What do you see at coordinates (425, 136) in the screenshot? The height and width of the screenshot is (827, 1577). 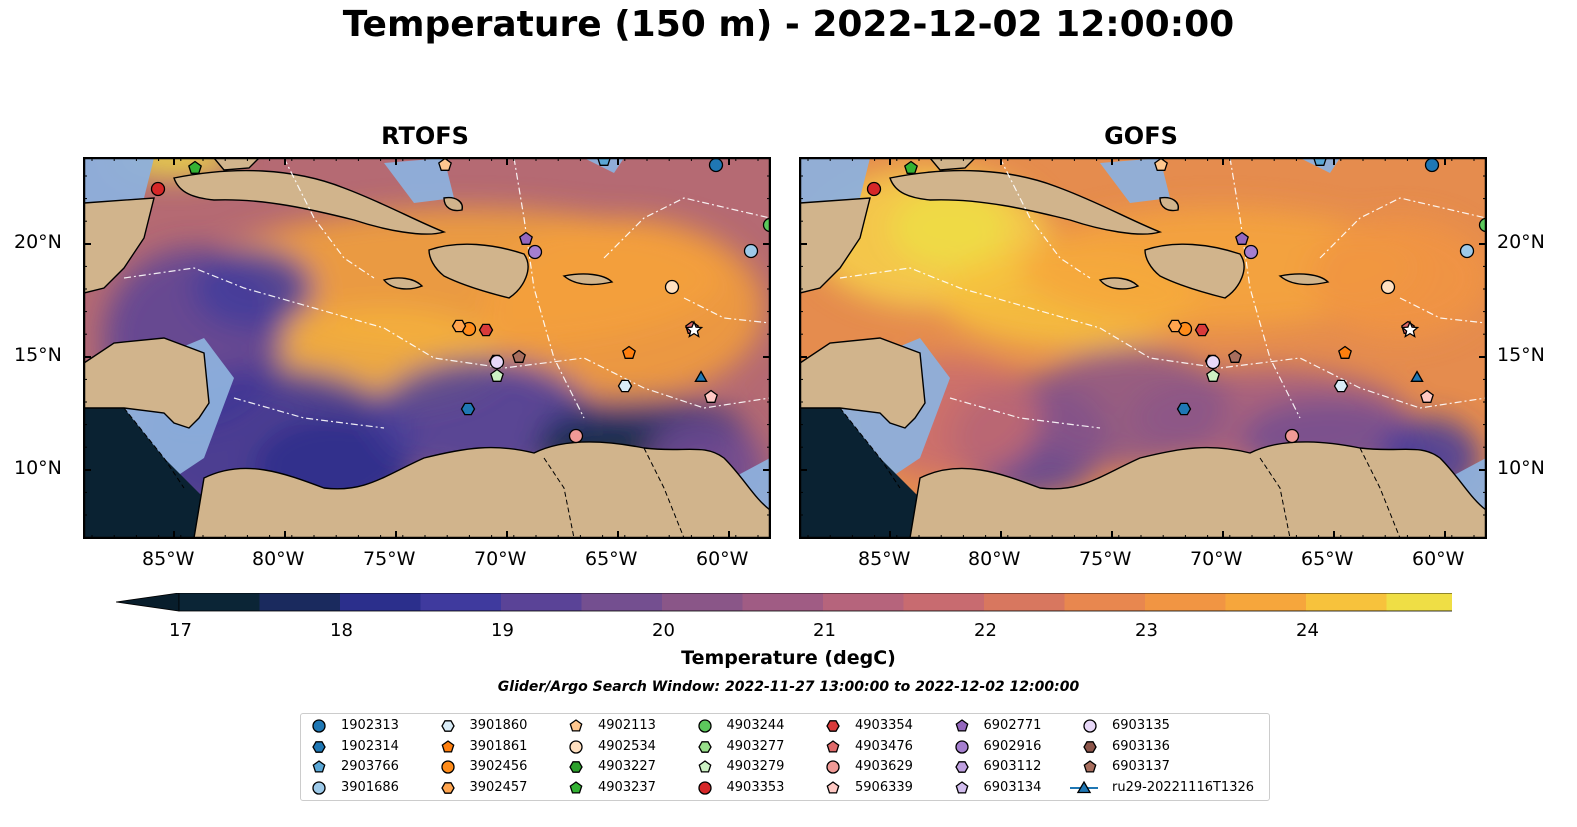 I see `panel-title-rtofs: RTOFS` at bounding box center [425, 136].